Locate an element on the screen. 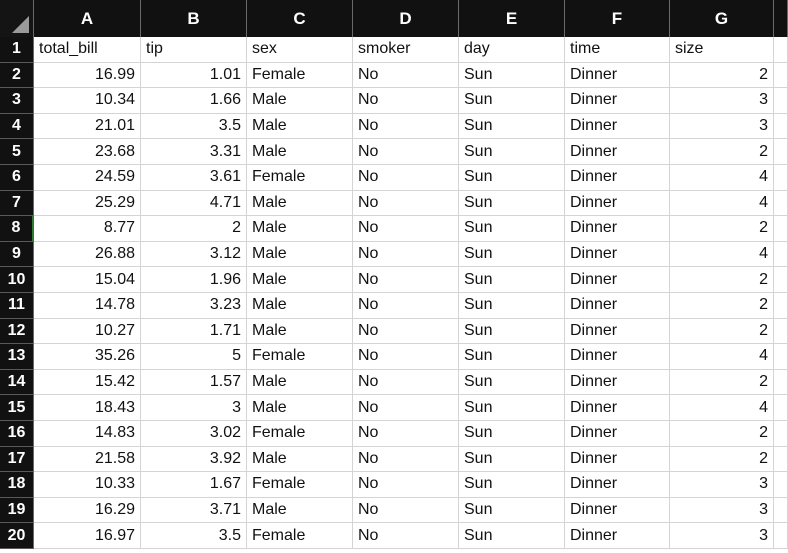  row-header: 13 is located at coordinates (17, 357).